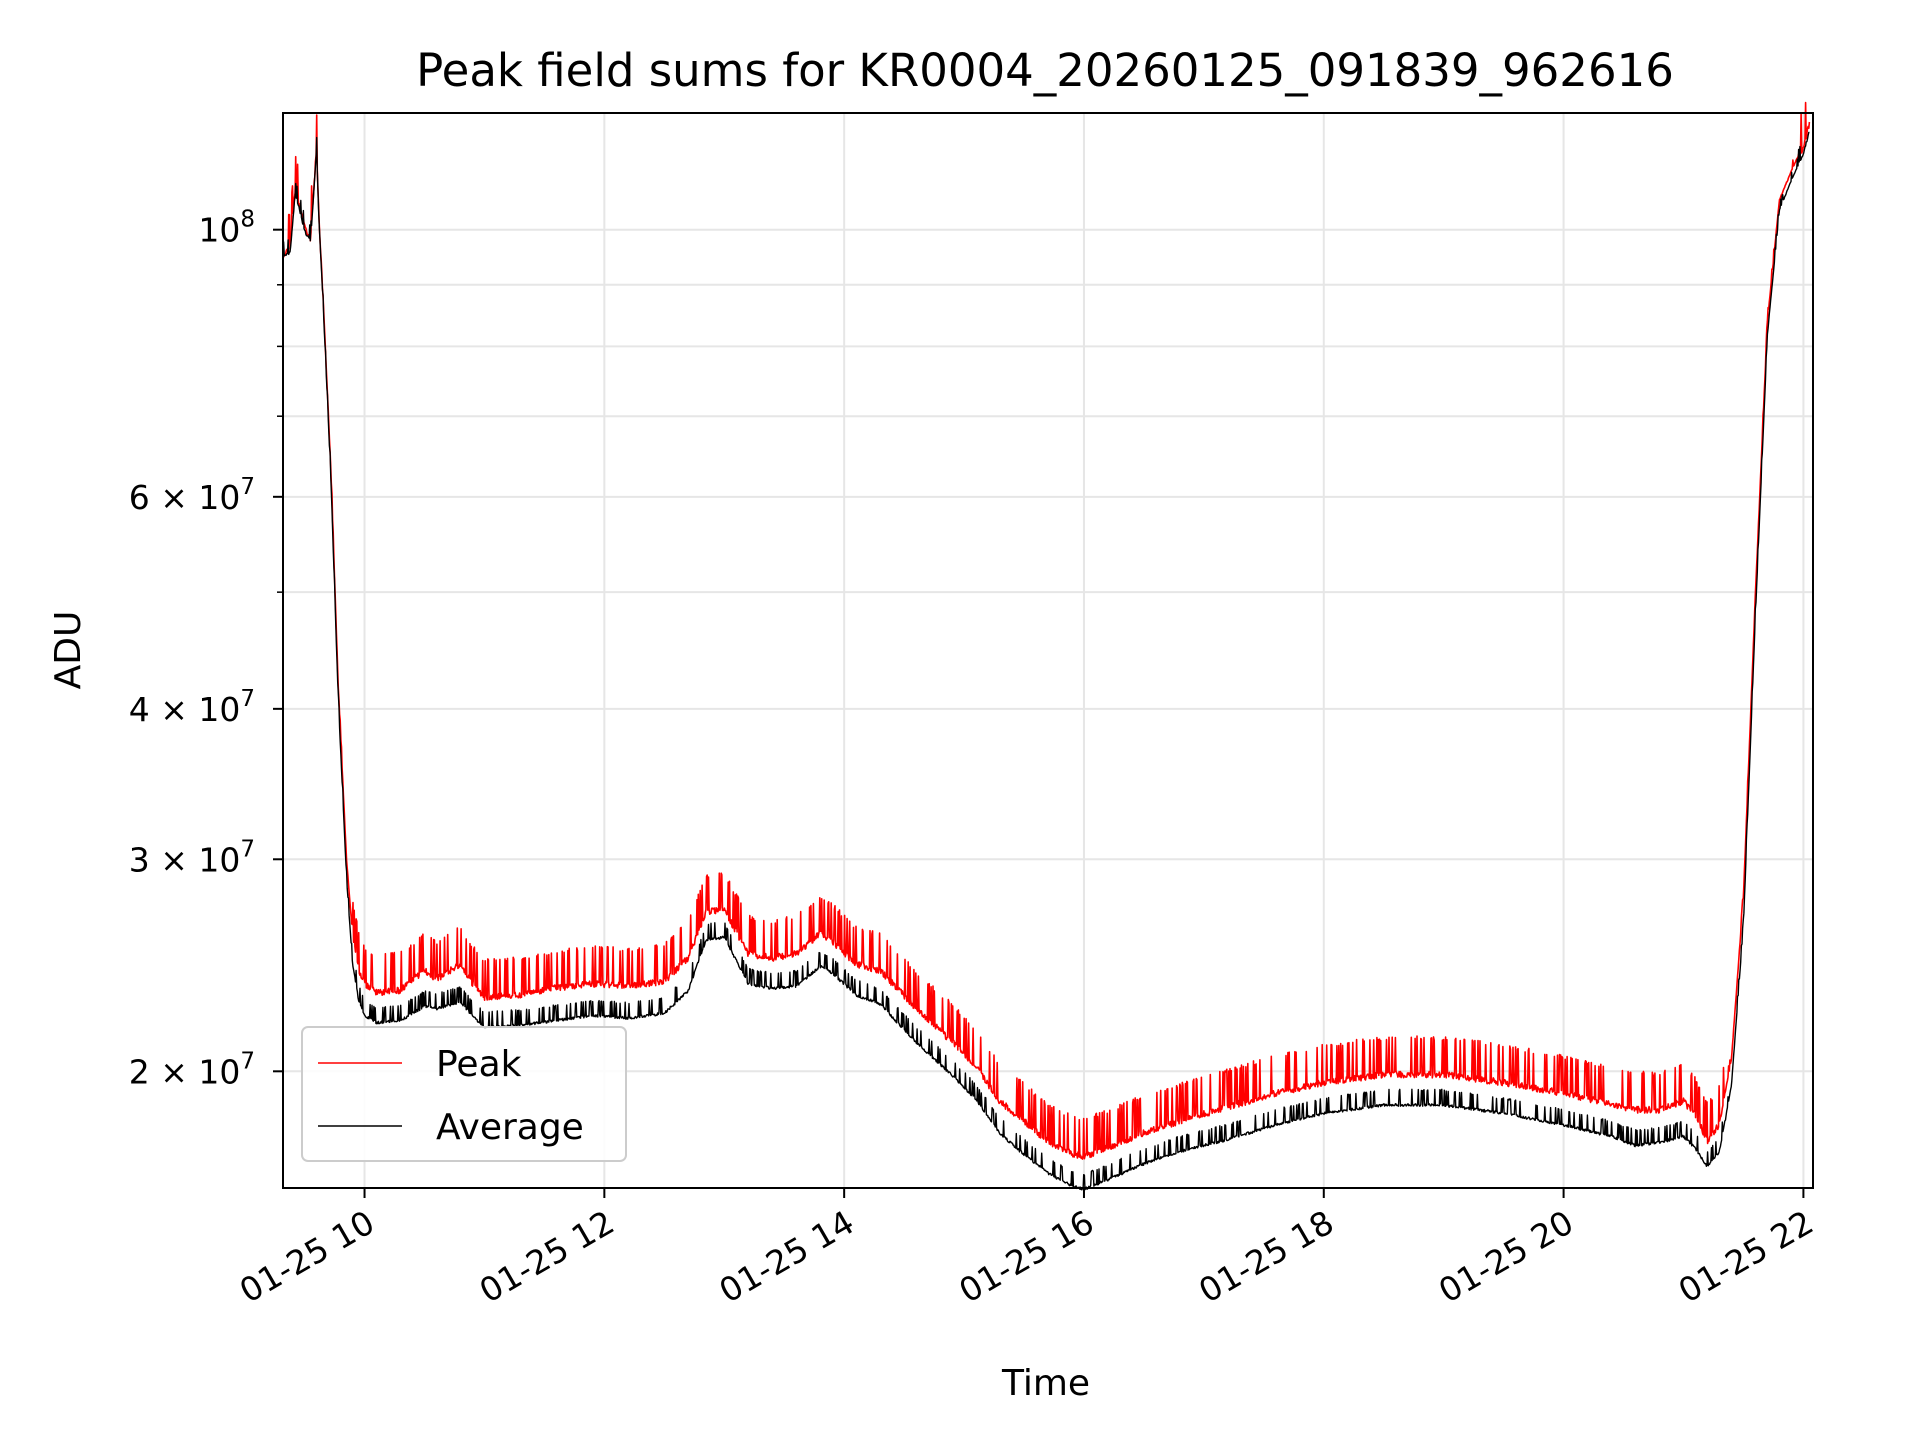 The width and height of the screenshot is (1920, 1440). I want to click on y-tick-label: 108, so click(226, 228).